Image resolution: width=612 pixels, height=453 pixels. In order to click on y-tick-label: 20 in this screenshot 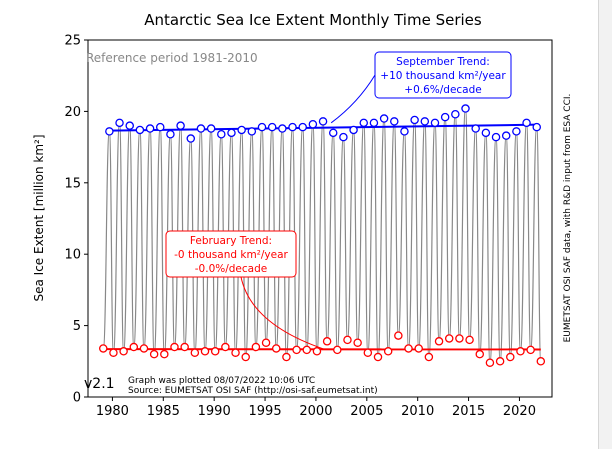, I will do `click(72, 112)`.